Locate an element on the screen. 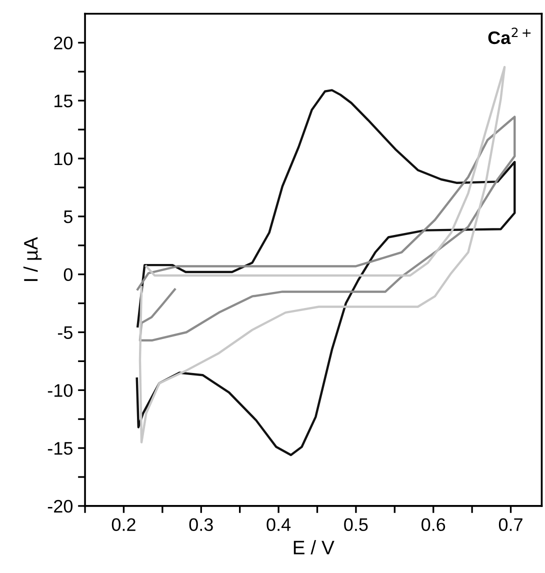  x-tick-label: 0.3 is located at coordinates (201, 525).